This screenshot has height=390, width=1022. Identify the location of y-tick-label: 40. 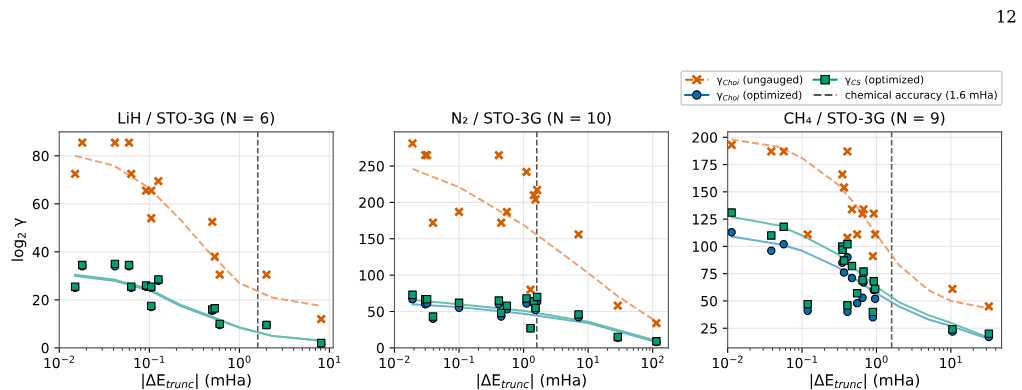
(40, 252).